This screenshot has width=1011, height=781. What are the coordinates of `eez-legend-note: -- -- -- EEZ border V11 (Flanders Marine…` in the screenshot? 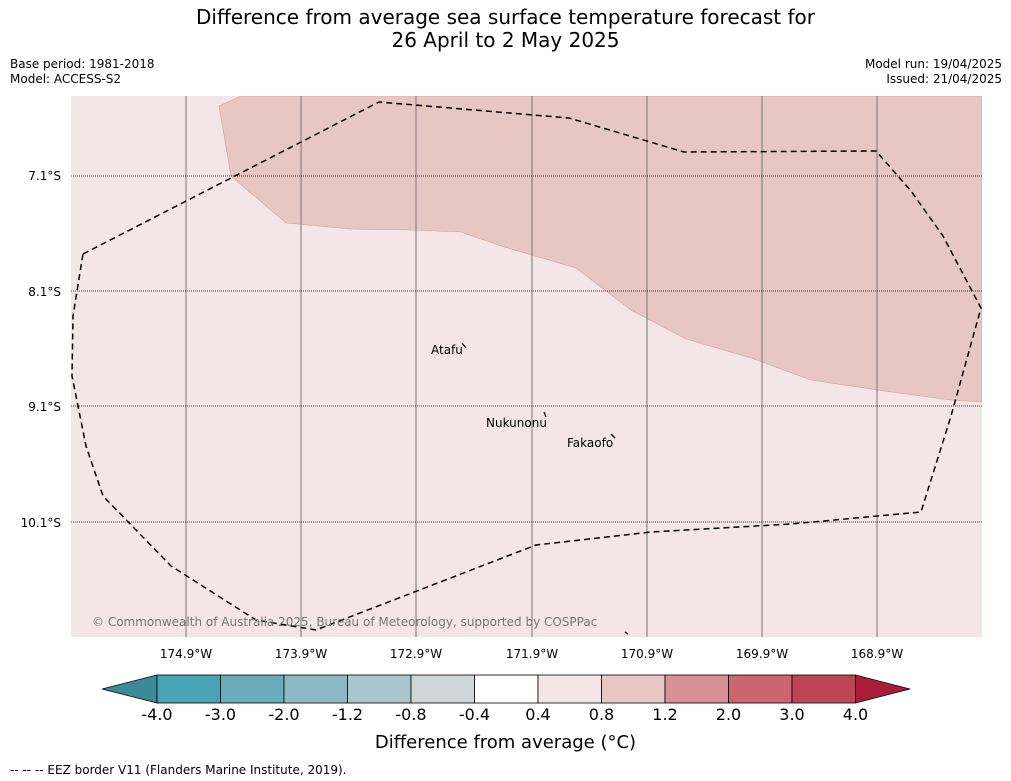 It's located at (178, 770).